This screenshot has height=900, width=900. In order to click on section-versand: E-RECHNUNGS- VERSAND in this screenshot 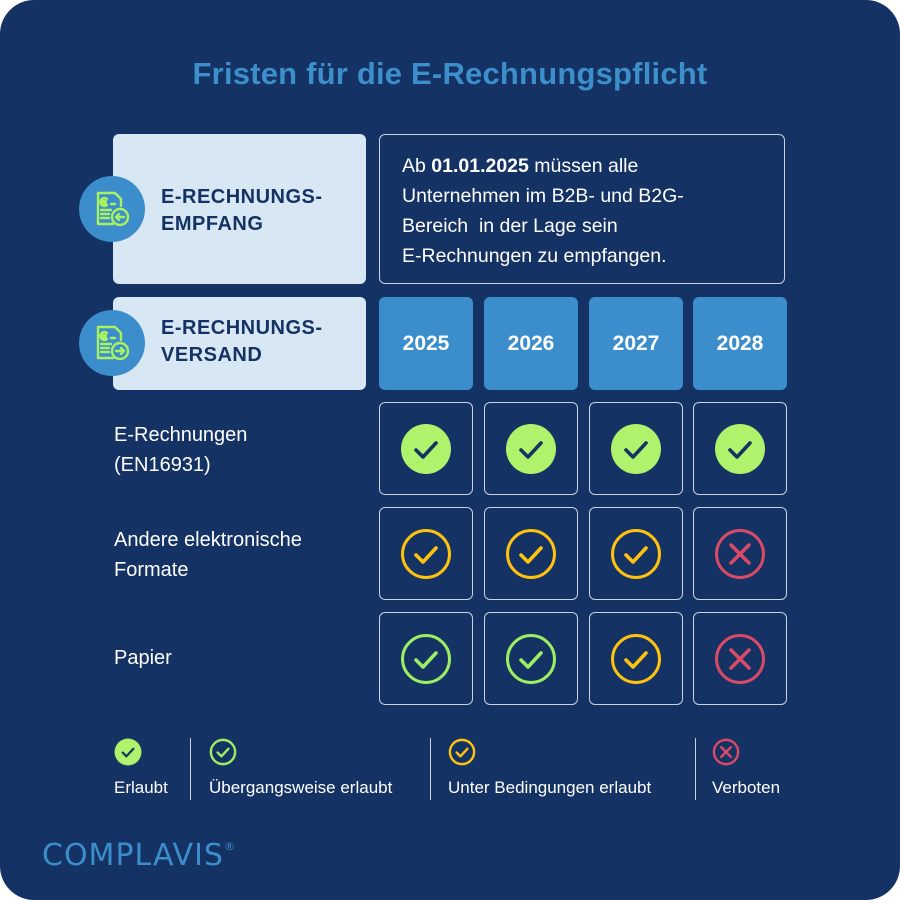, I will do `click(239, 343)`.